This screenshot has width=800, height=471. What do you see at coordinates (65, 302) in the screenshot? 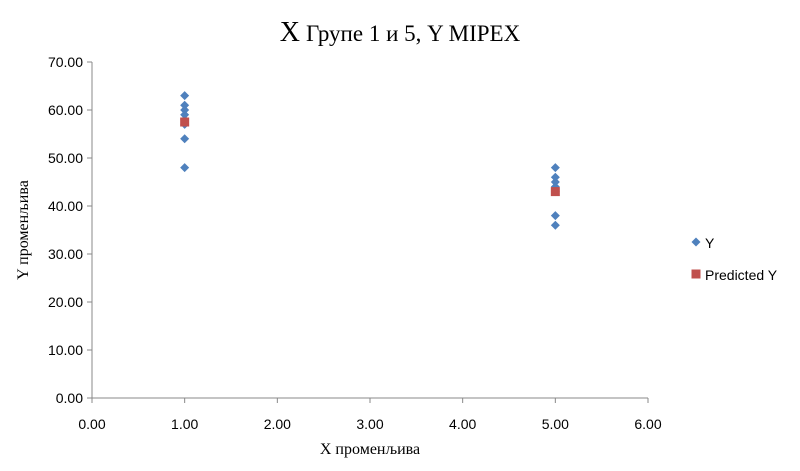
I see `y-tick-label: 20.00` at bounding box center [65, 302].